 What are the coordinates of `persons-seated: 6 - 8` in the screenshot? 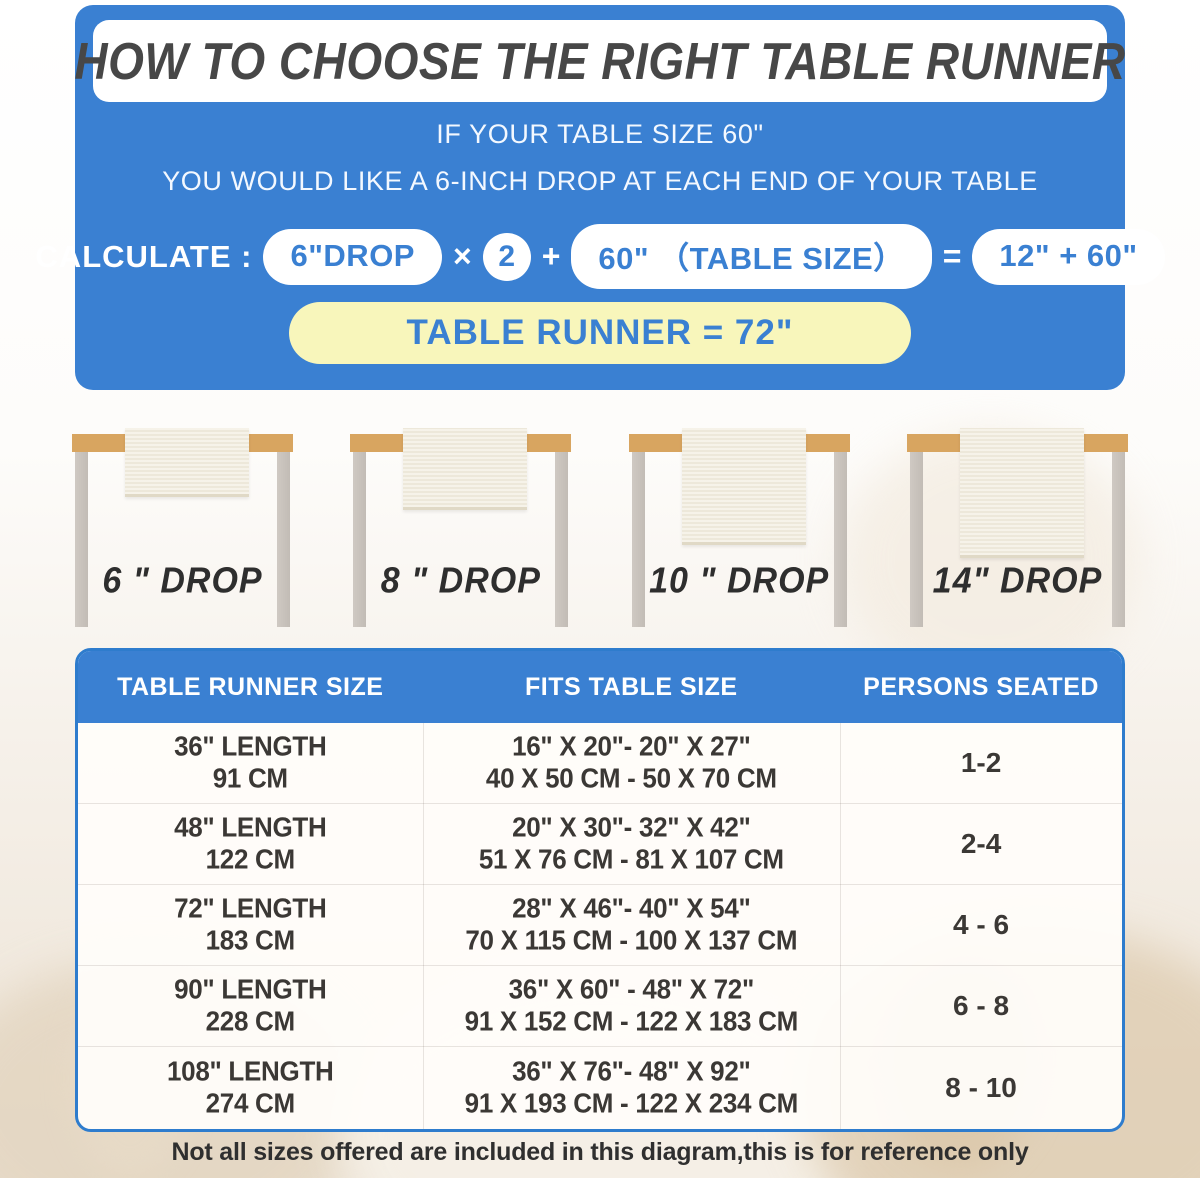 It's located at (981, 1005).